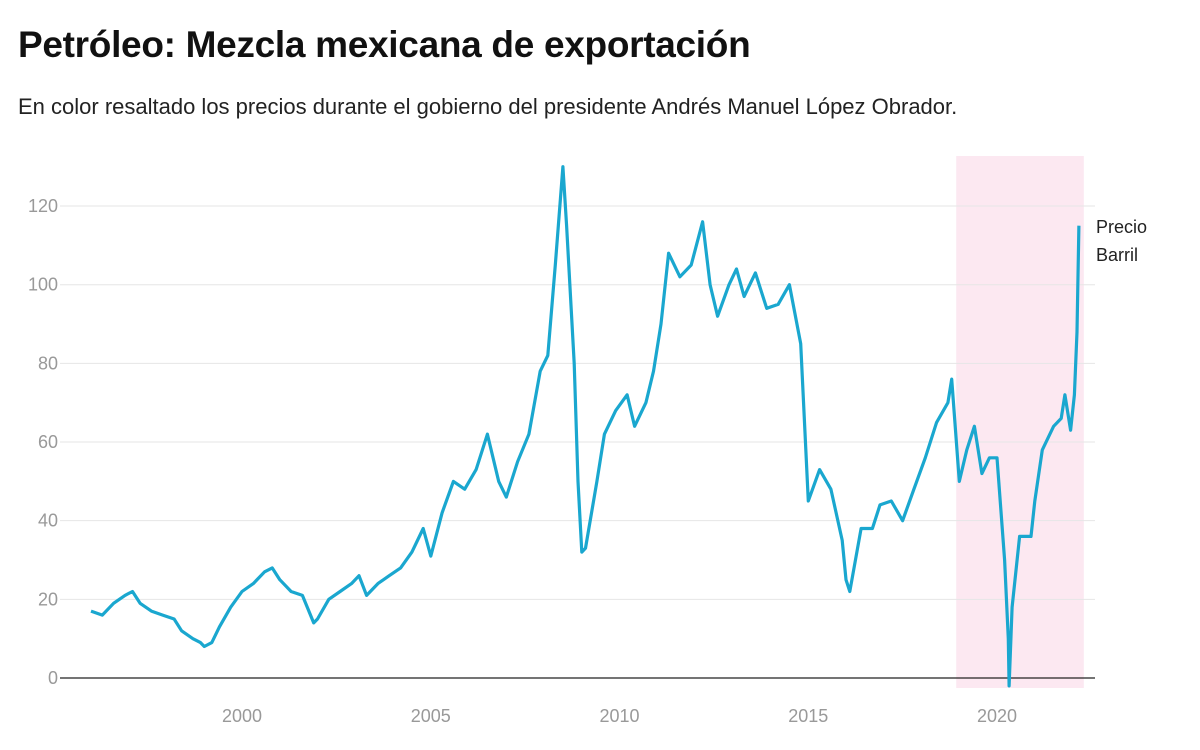 This screenshot has width=1200, height=750. I want to click on y-tick-label: 100, so click(43, 285).